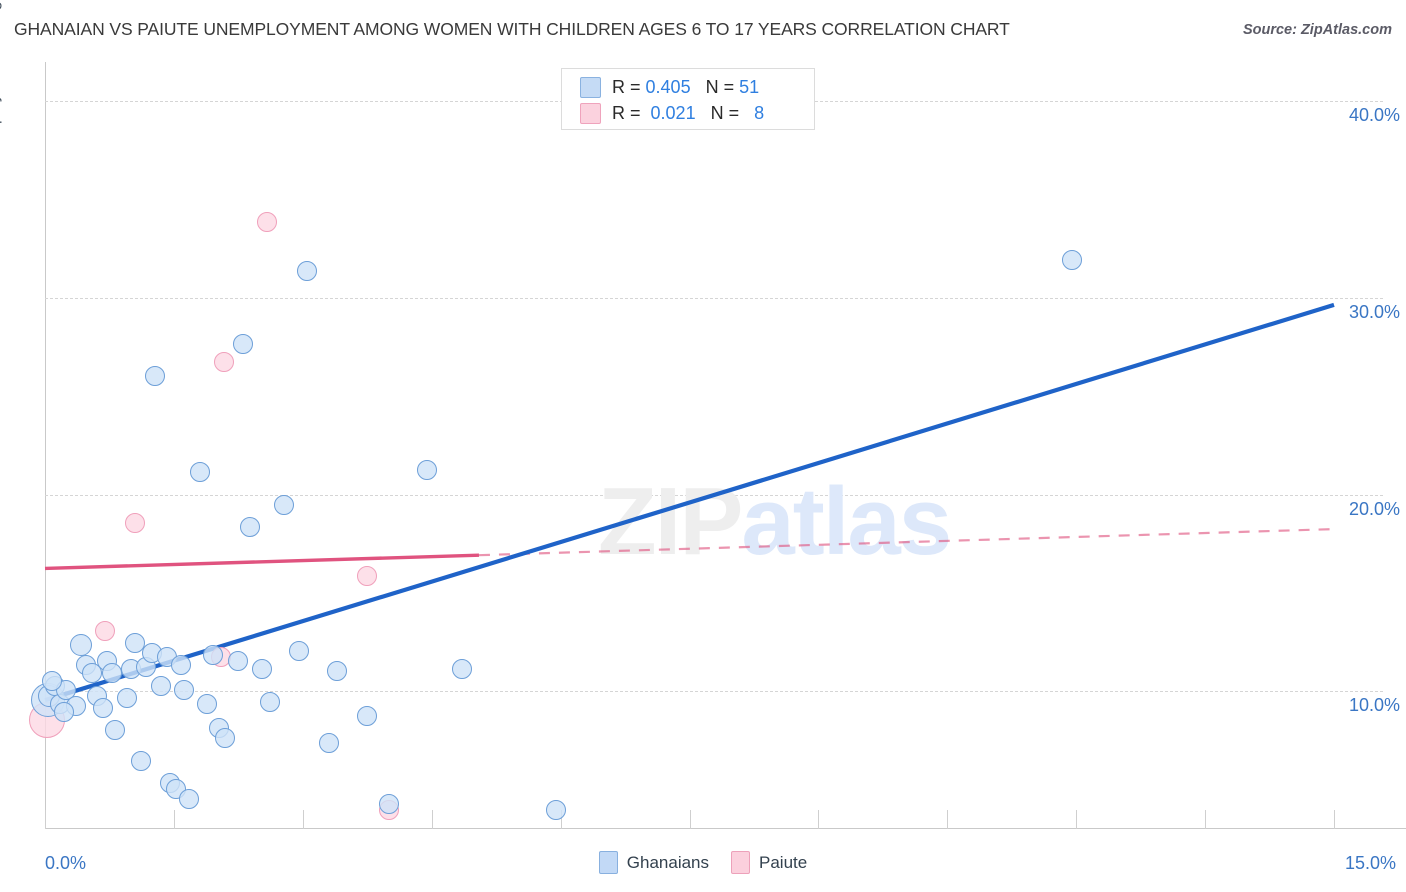 This screenshot has height=892, width=1406. I want to click on y-axis-label-30.0%: 30.0%, so click(1374, 312).